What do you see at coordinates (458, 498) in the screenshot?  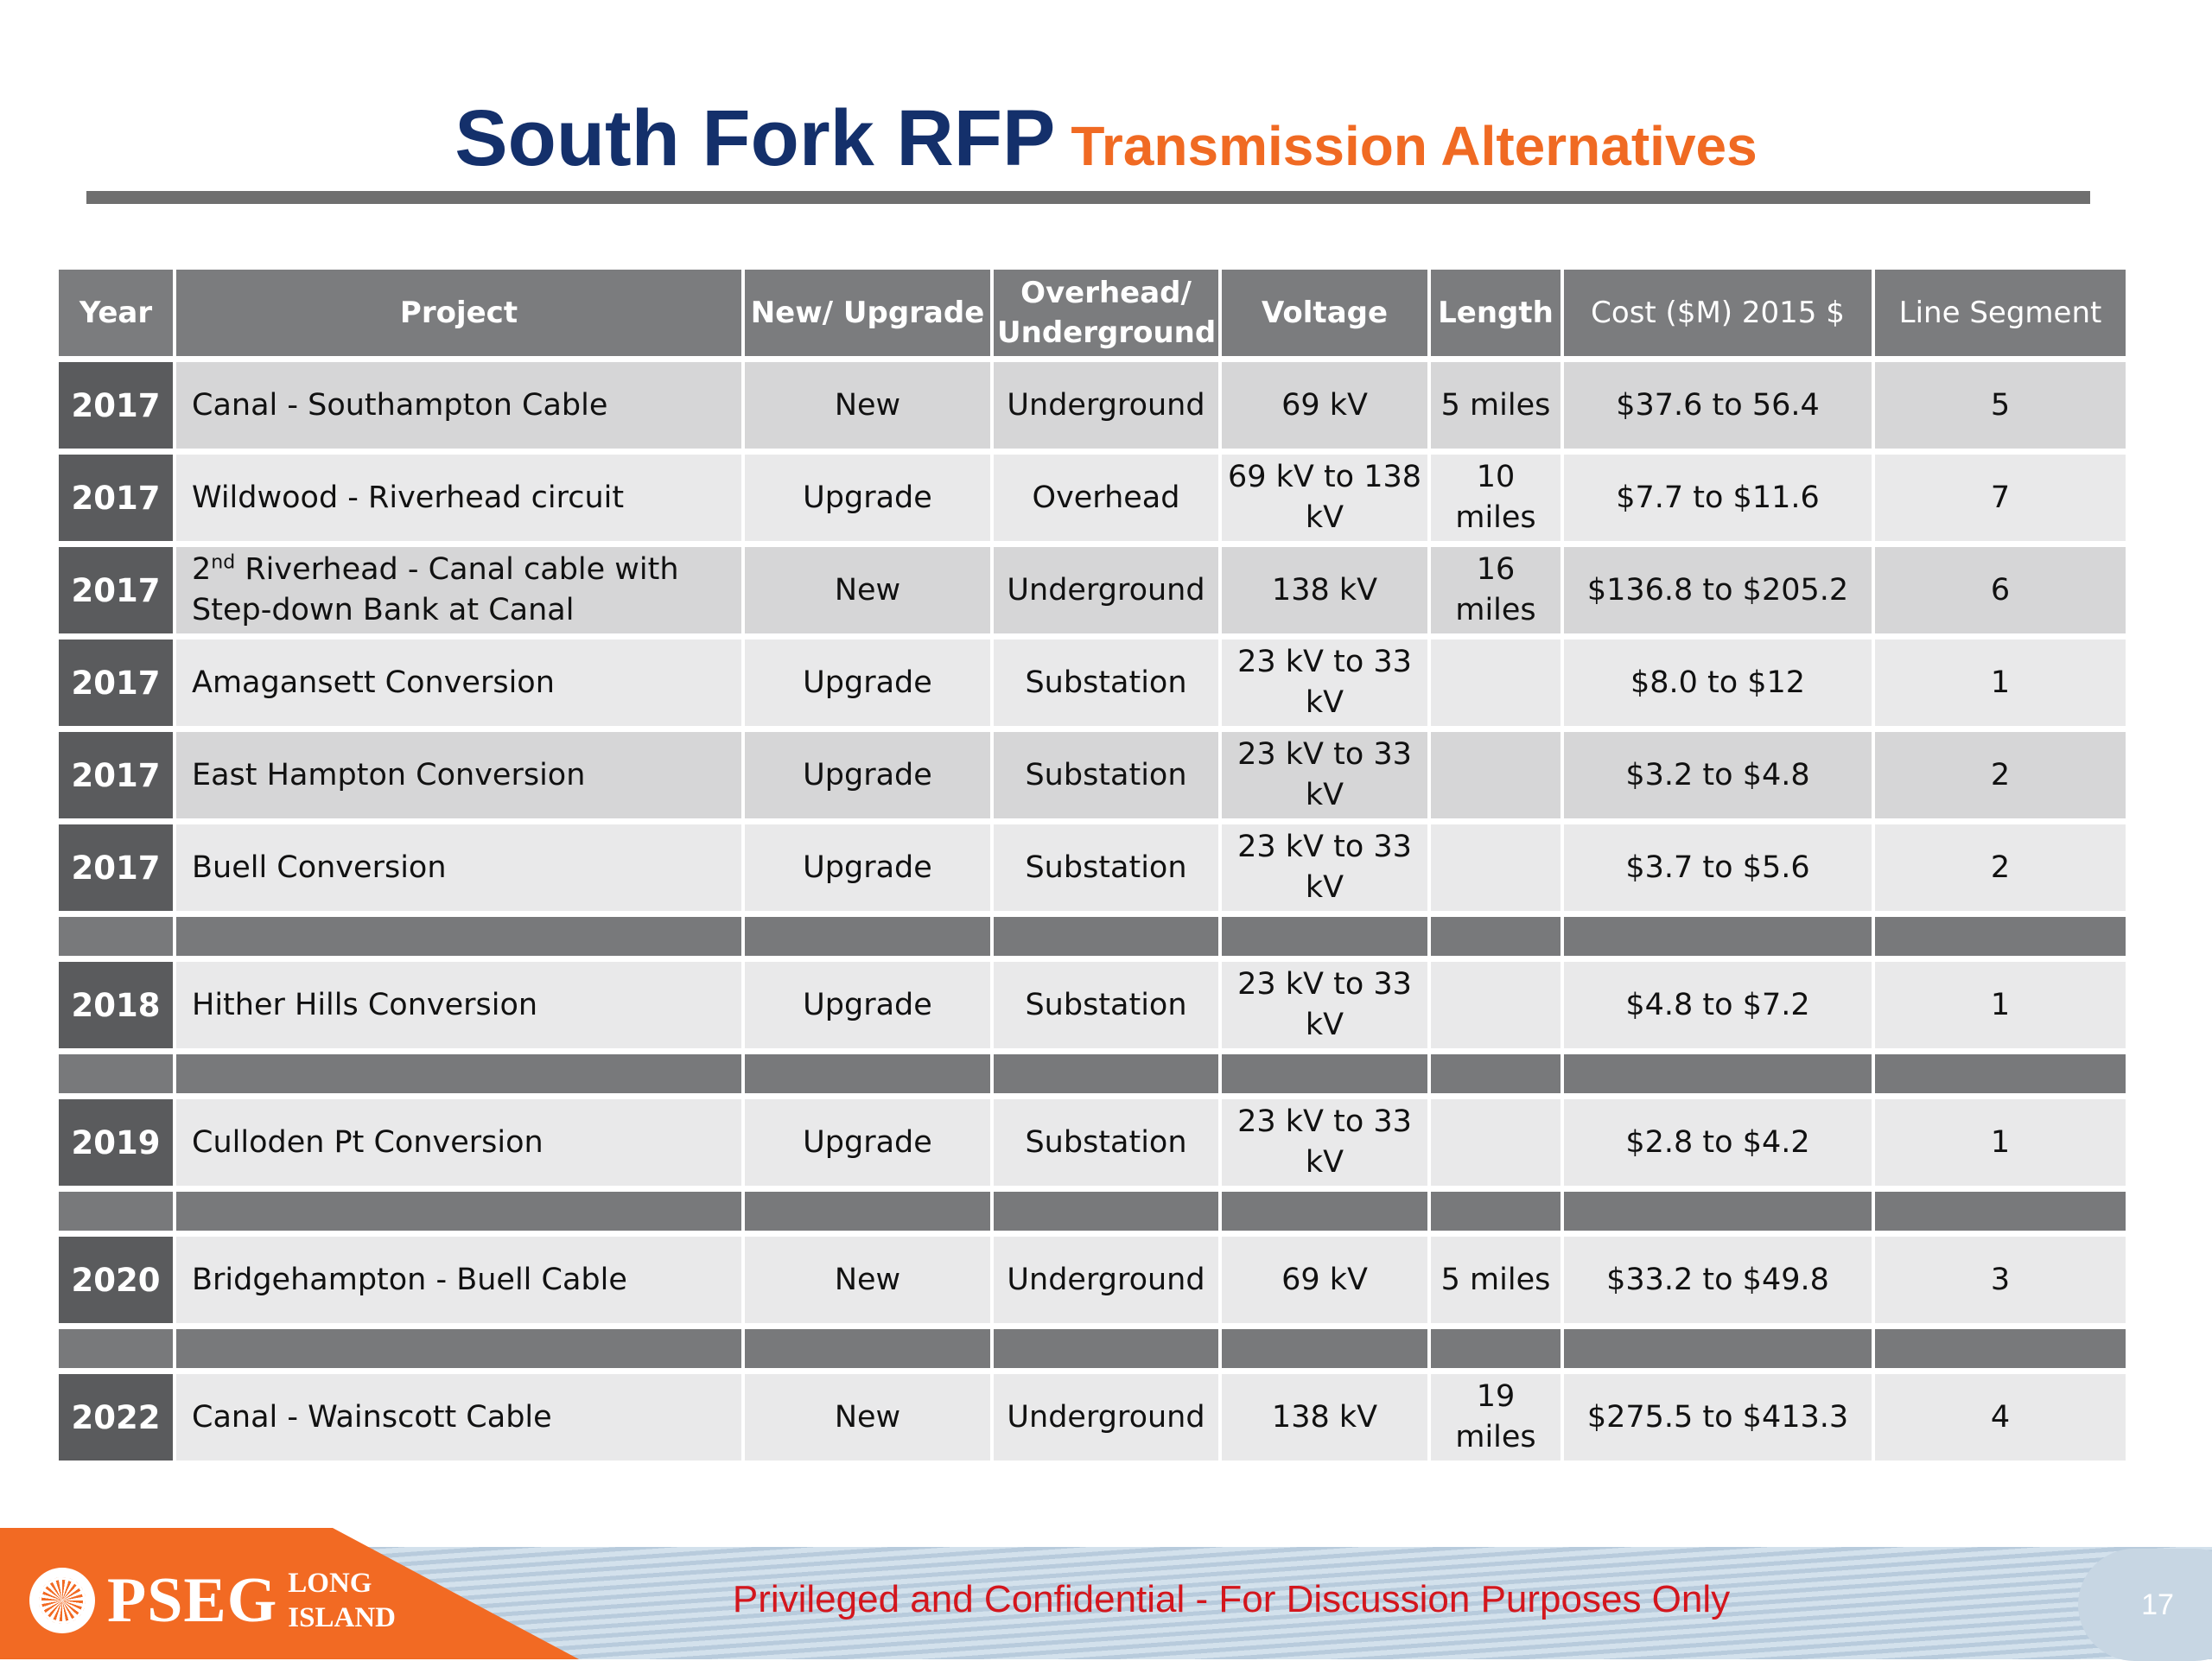 I see `cell-project: Wildwood - Riverhead circuit` at bounding box center [458, 498].